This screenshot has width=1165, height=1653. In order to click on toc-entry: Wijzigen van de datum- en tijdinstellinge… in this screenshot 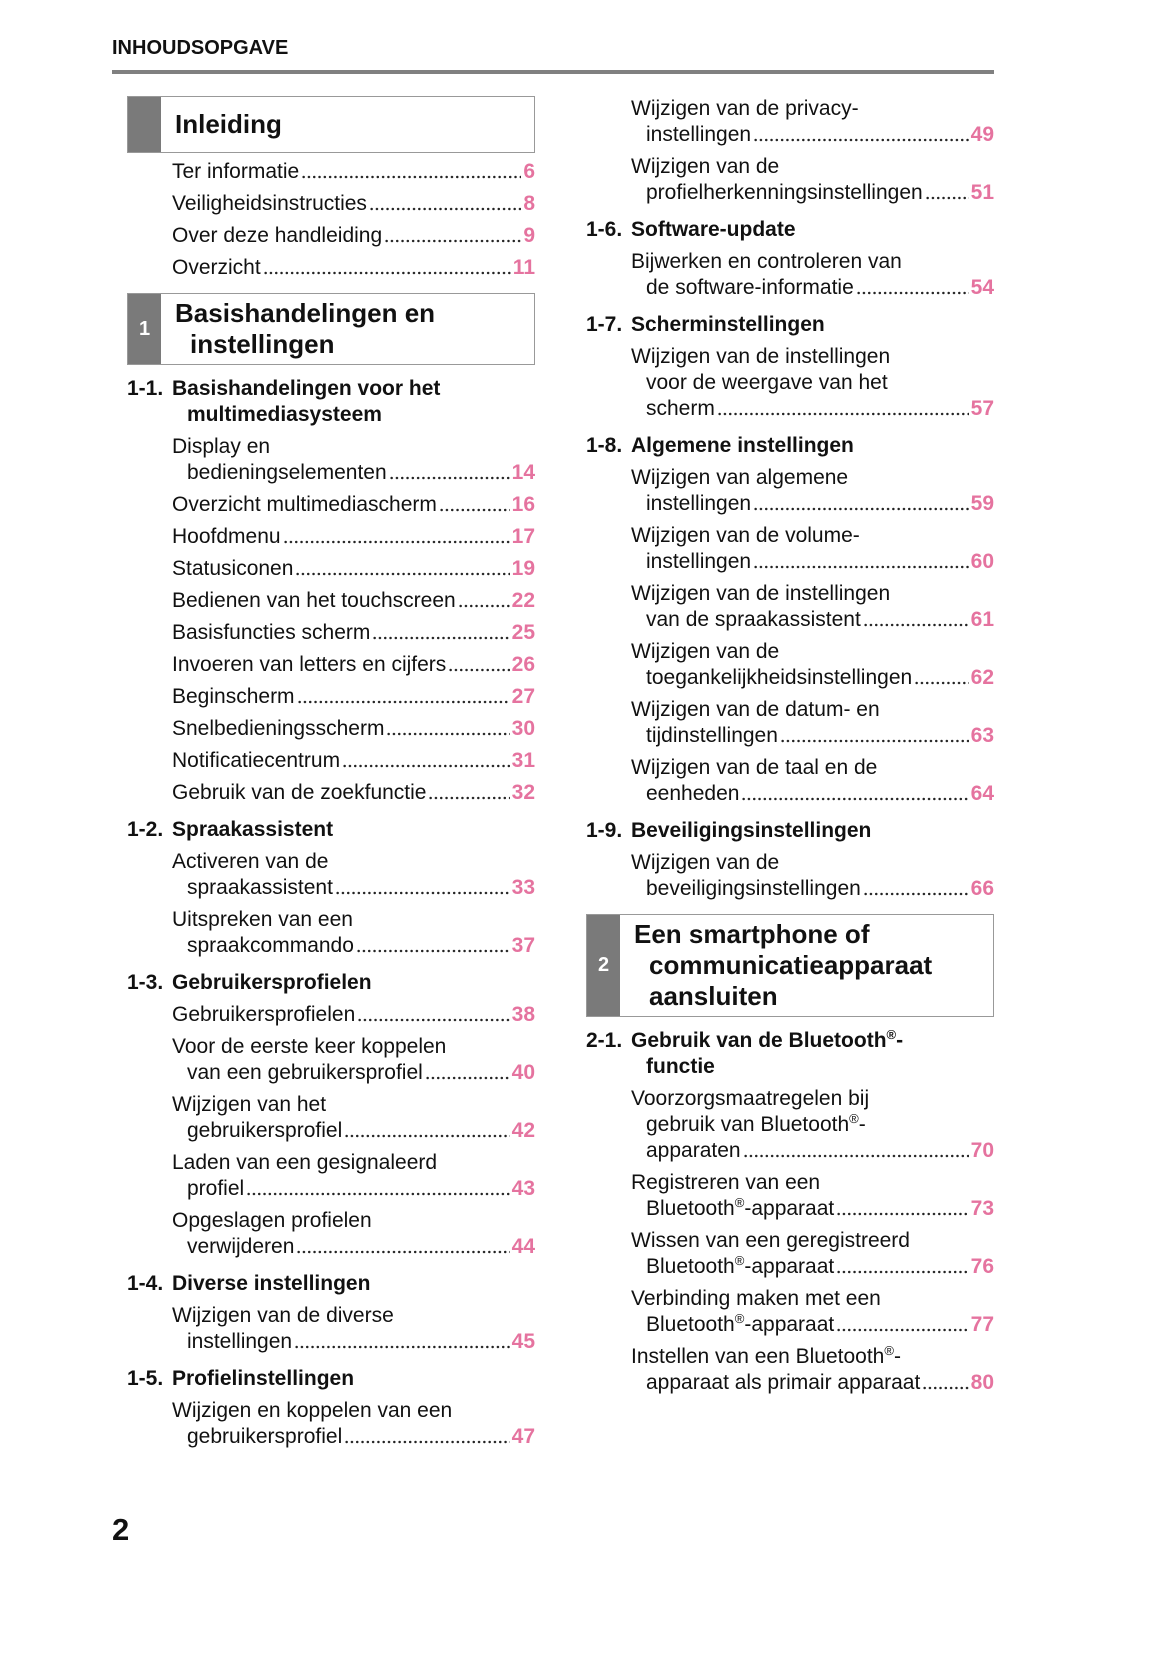, I will do `click(790, 723)`.